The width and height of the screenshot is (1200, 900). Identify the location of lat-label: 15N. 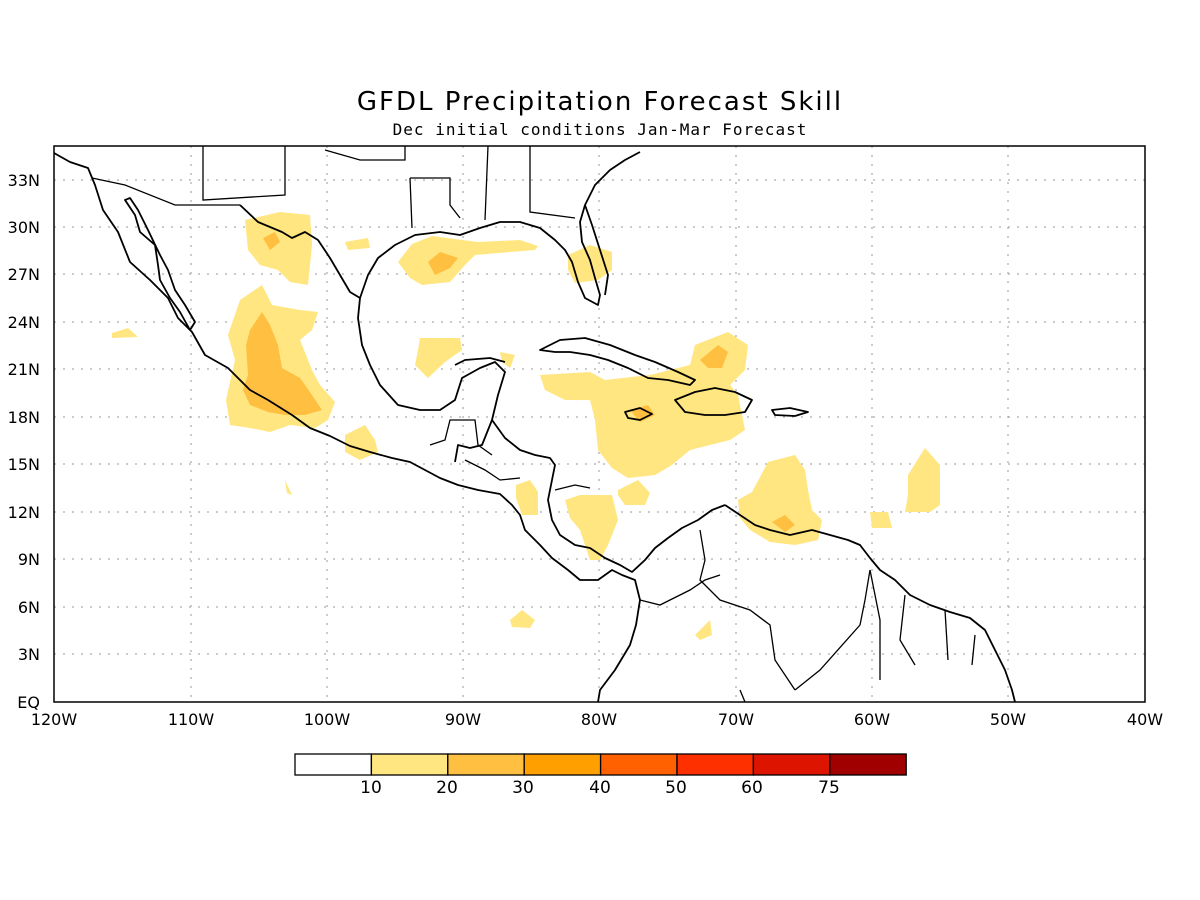
(24, 464).